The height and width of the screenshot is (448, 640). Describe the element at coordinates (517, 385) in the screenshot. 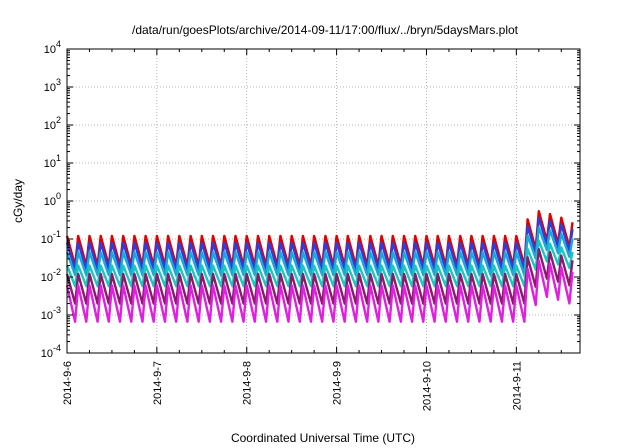

I see `x-tick-label: 2014-9-11` at that location.